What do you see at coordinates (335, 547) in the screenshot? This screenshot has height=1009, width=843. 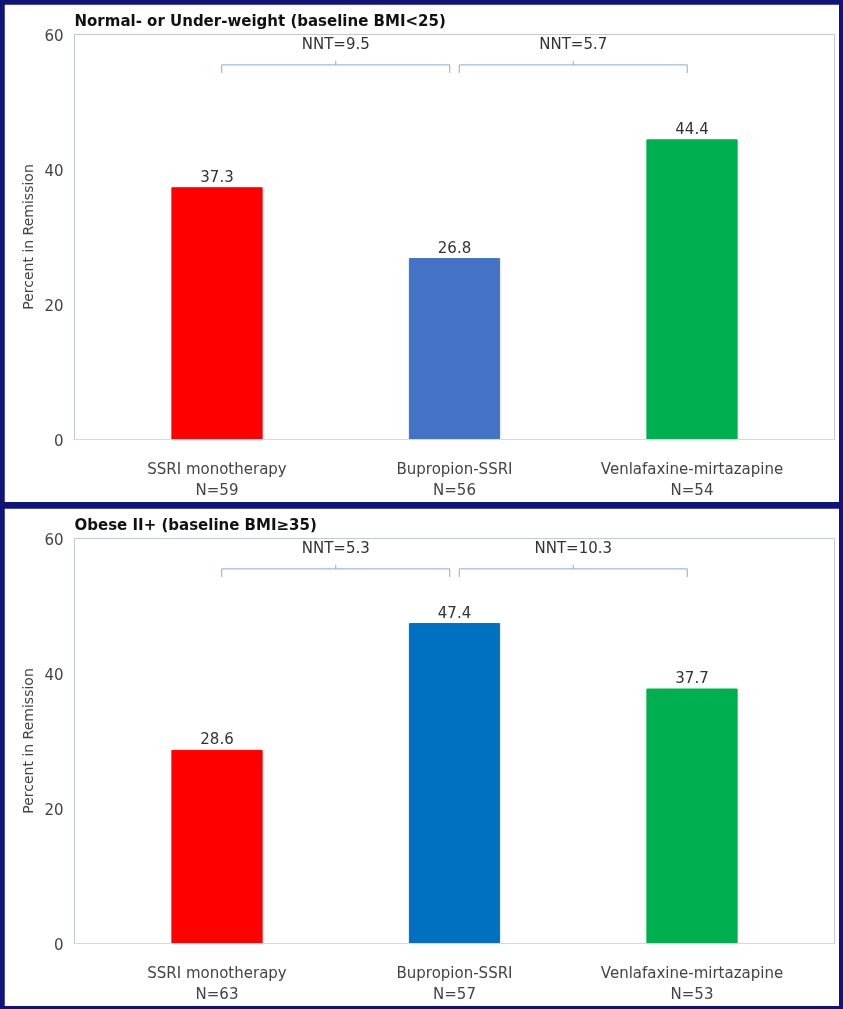 I see `annotation: NNT=5.3` at bounding box center [335, 547].